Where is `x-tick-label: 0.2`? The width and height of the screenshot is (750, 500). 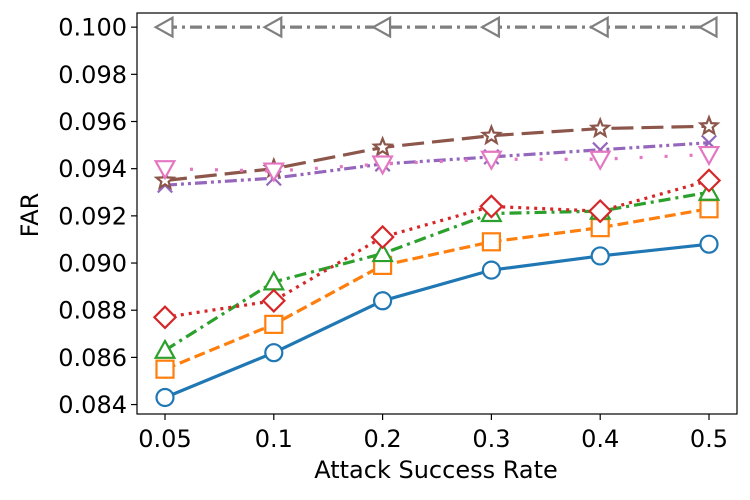 x-tick-label: 0.2 is located at coordinates (383, 439).